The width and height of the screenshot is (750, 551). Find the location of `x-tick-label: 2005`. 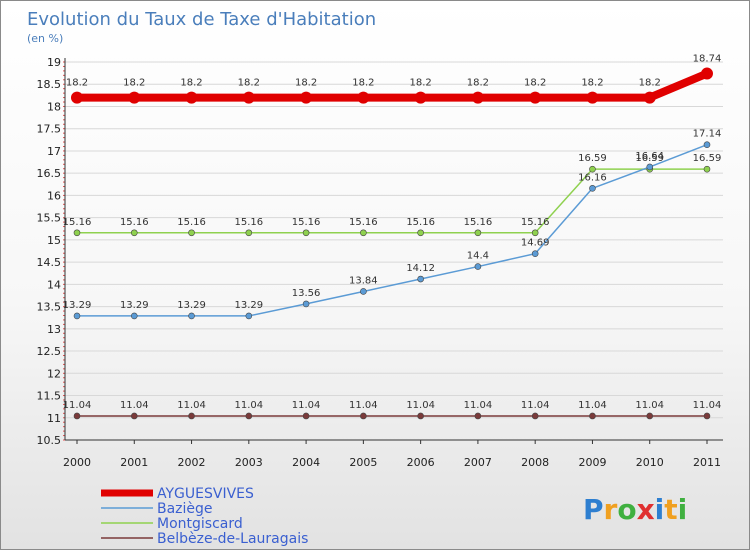

x-tick-label: 2005 is located at coordinates (363, 462).